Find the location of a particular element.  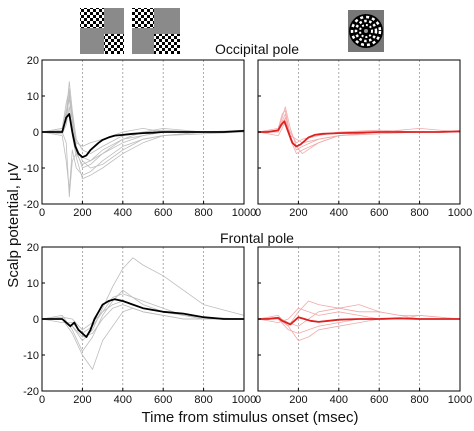

alternating-checkerboard-icon is located at coordinates (130, 31).